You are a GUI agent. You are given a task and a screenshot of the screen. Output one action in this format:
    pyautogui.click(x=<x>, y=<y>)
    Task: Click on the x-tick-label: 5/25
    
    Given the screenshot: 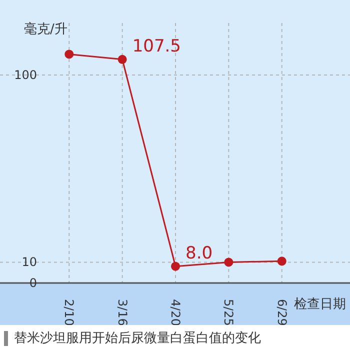 What is the action you would take?
    pyautogui.click(x=229, y=312)
    